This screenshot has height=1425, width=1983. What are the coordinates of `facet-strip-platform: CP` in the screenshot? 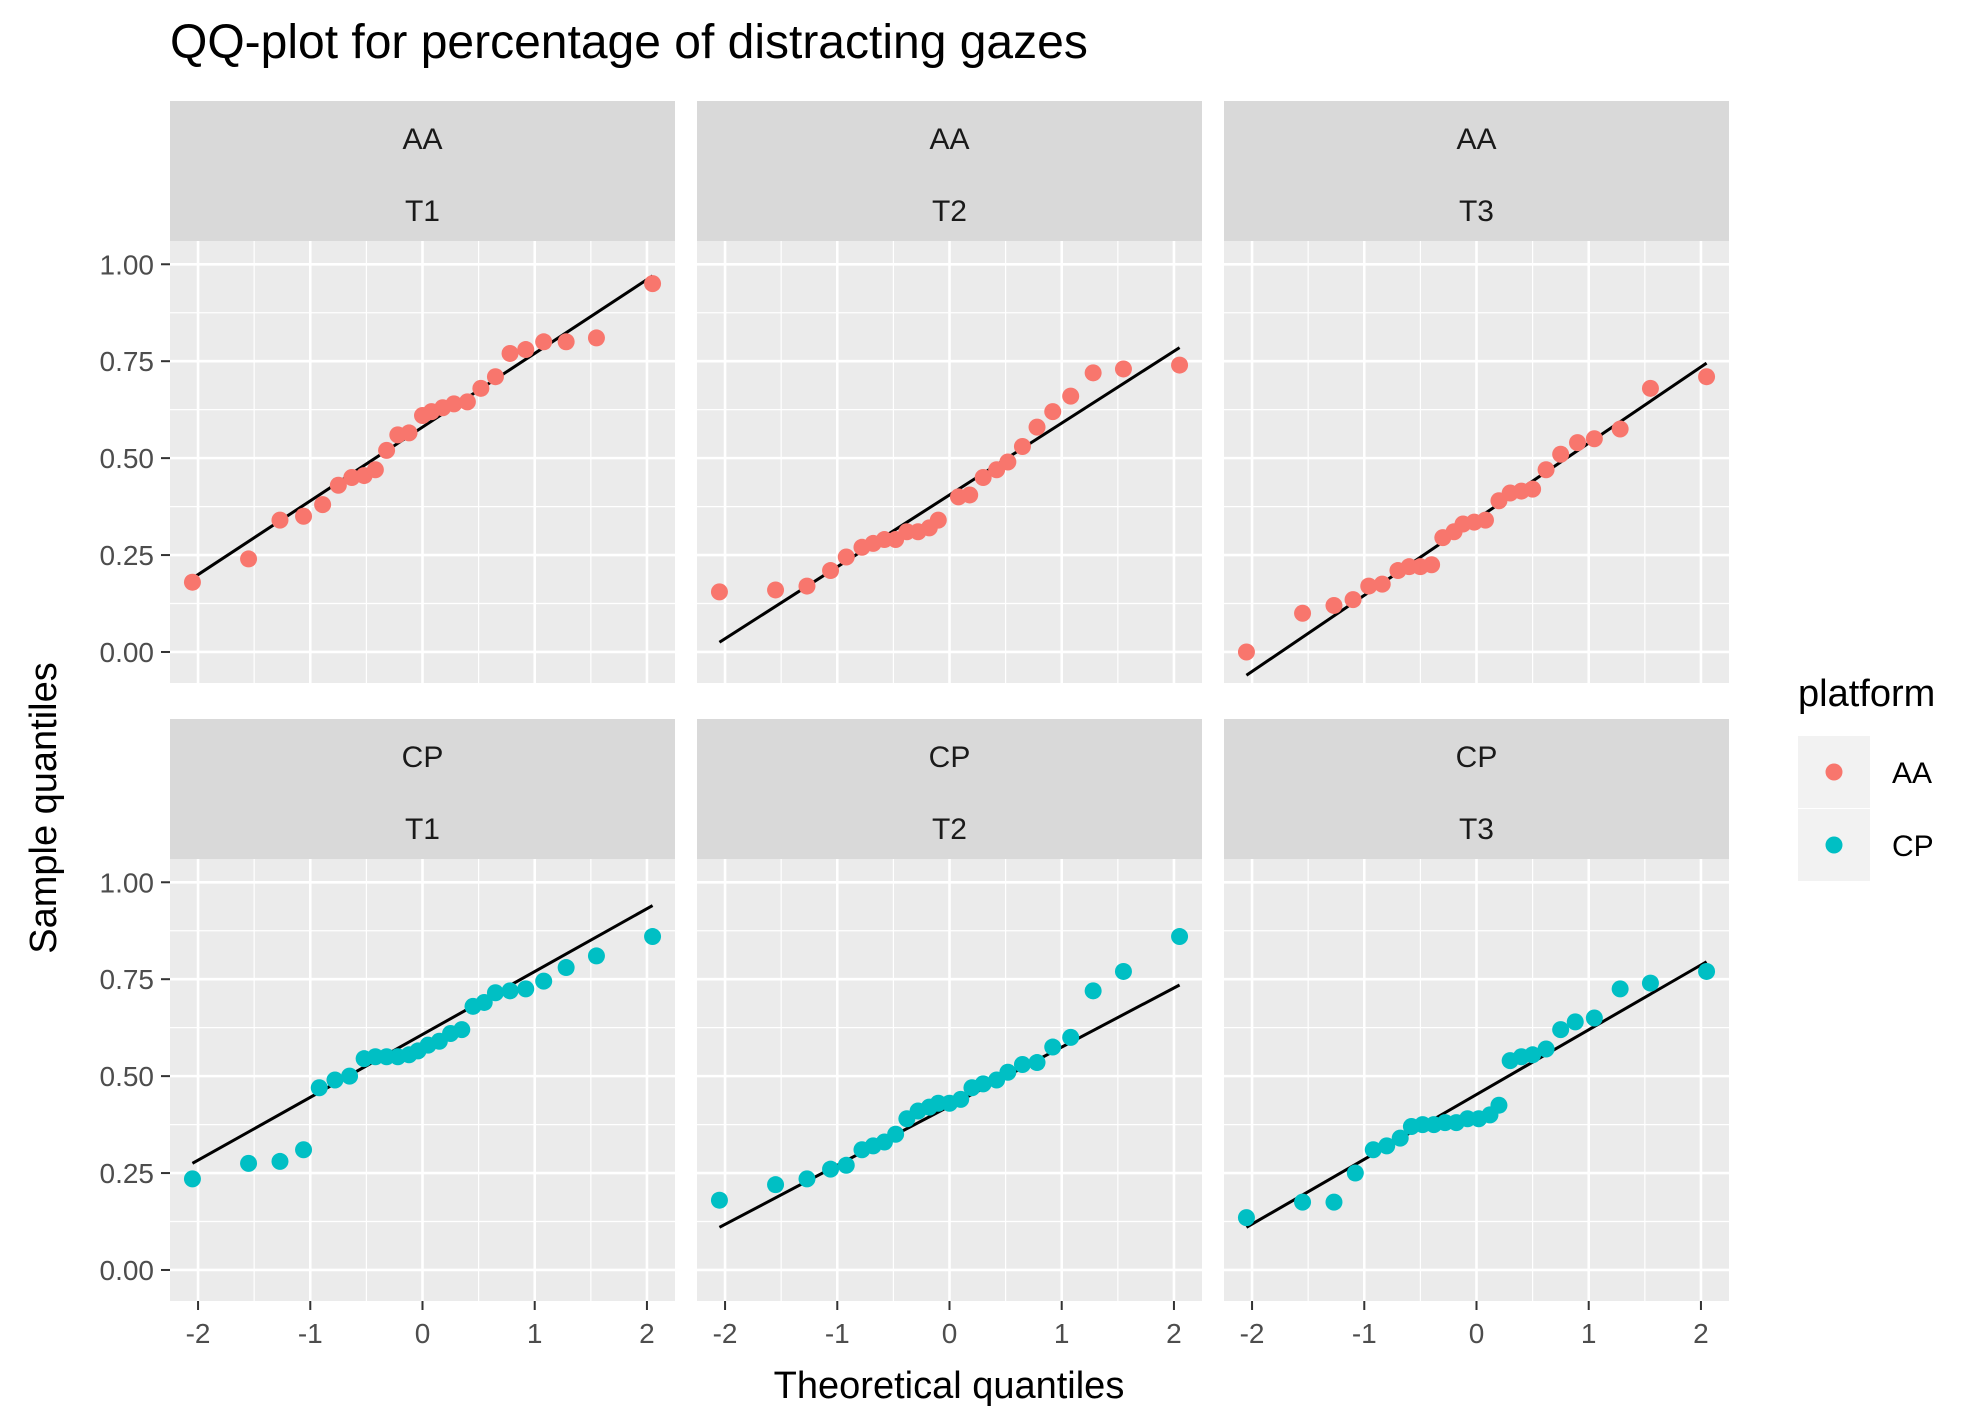 It's located at (950, 757).